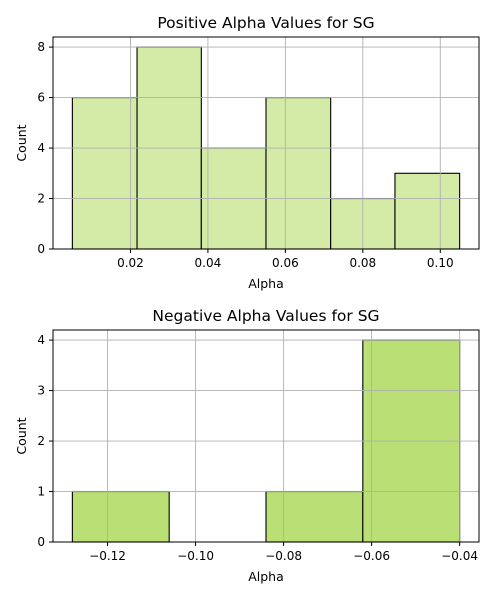 This screenshot has height=600, width=500. Describe the element at coordinates (208, 263) in the screenshot. I see `x-tick-label: 0.04` at that location.